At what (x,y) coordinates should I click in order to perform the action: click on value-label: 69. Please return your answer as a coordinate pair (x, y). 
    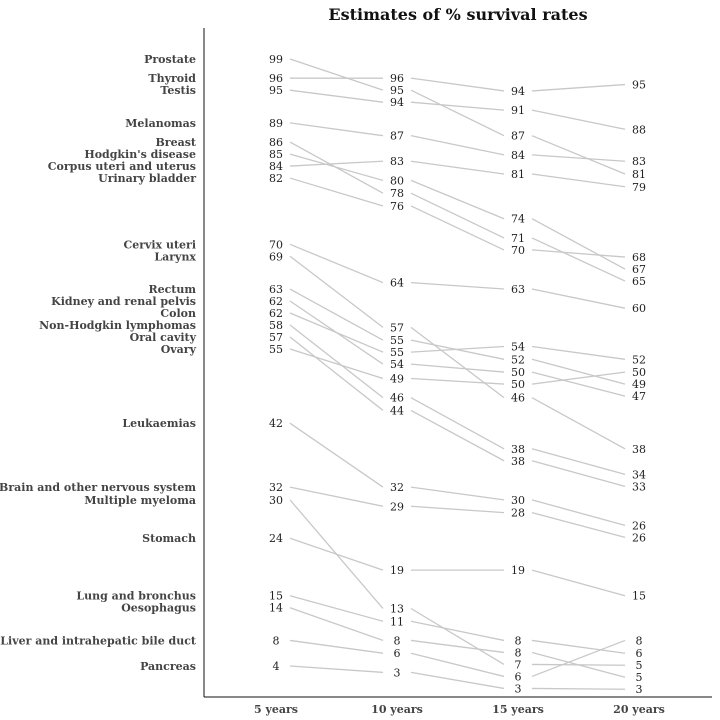
    Looking at the image, I should click on (276, 256).